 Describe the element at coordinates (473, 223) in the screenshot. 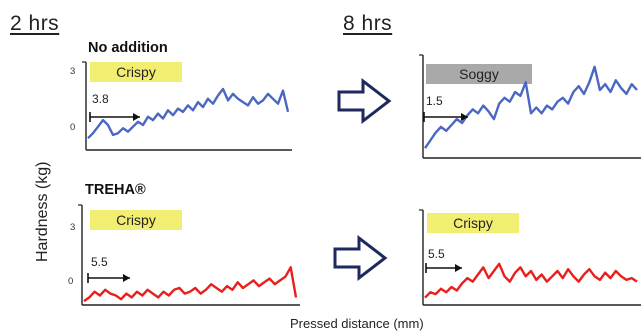

I see `tag-crispy-bottom-right: Crispy` at that location.